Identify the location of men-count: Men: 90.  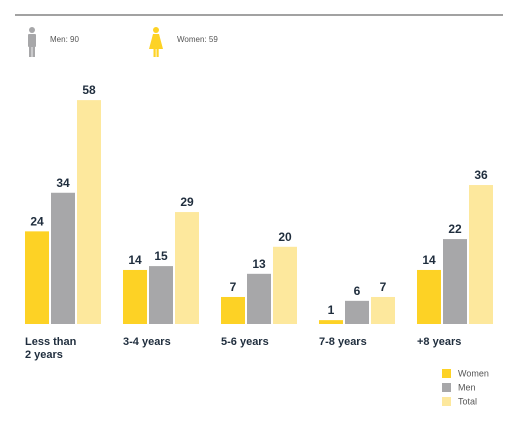
(64, 39).